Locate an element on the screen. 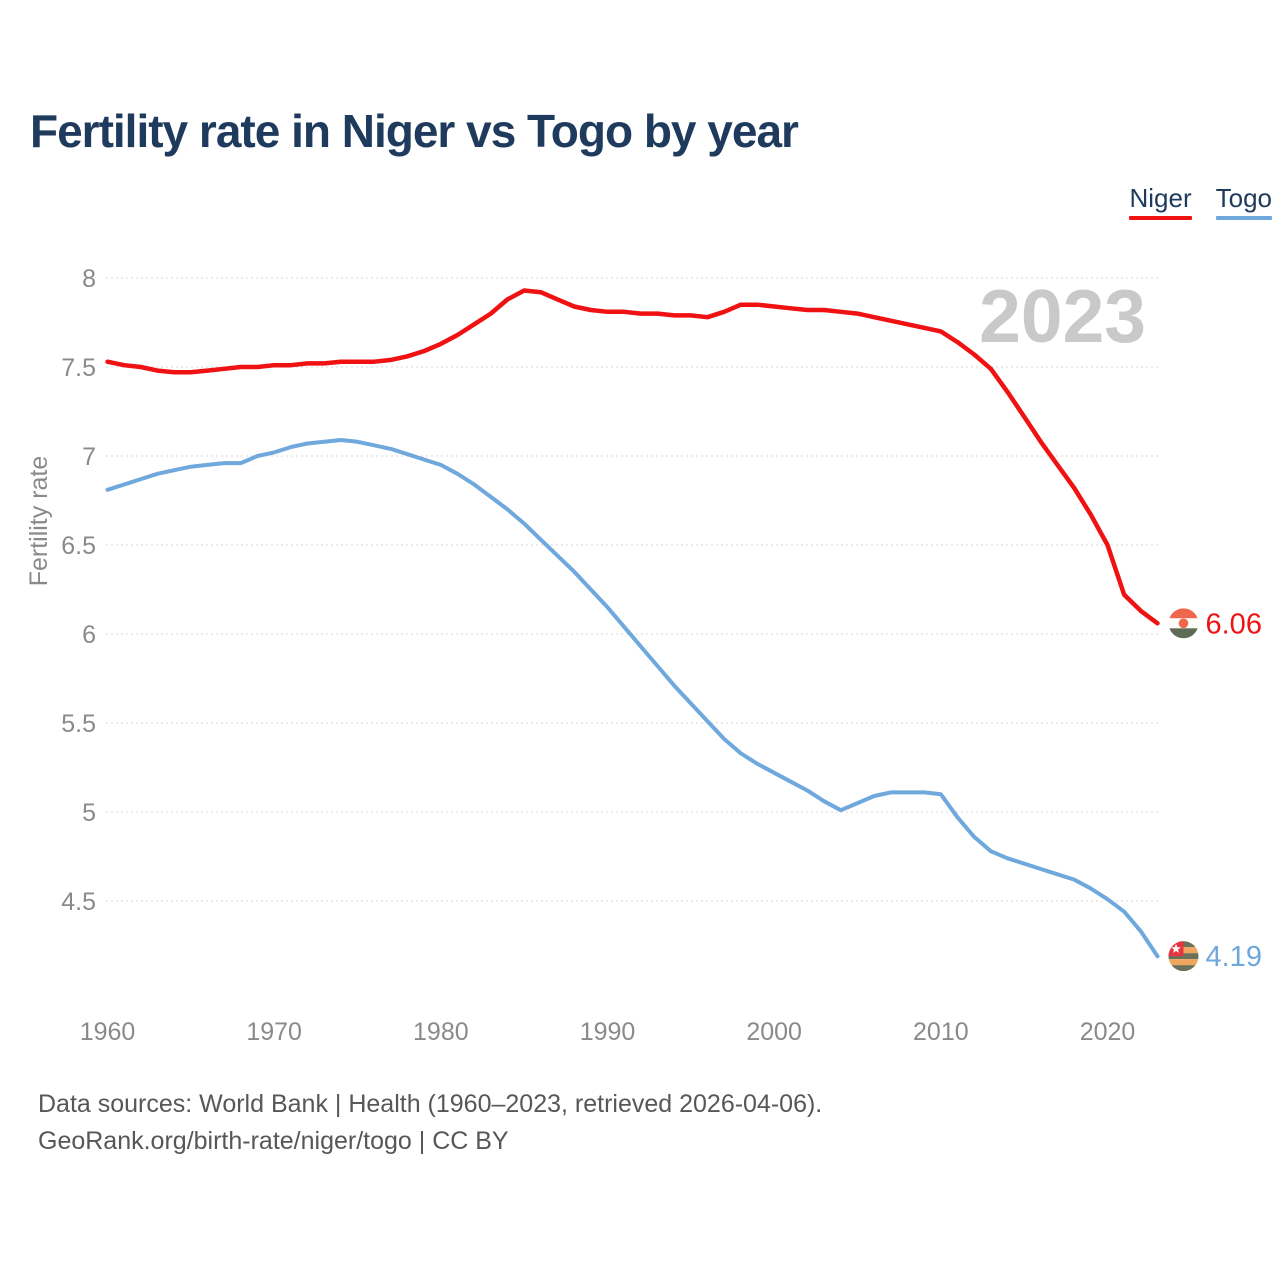 This screenshot has height=1280, width=1280. x-tick-label: 1980 is located at coordinates (441, 1032).